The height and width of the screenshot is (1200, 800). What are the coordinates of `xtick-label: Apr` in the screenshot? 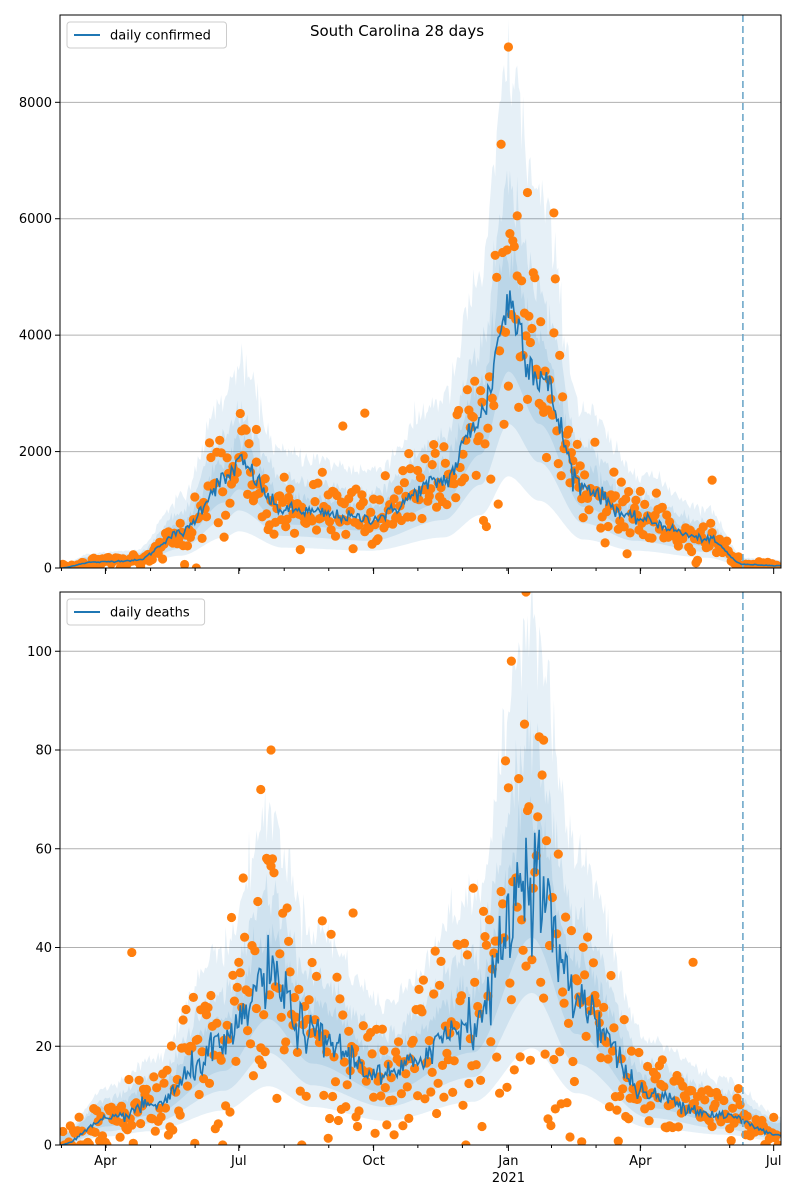 It's located at (640, 1161).